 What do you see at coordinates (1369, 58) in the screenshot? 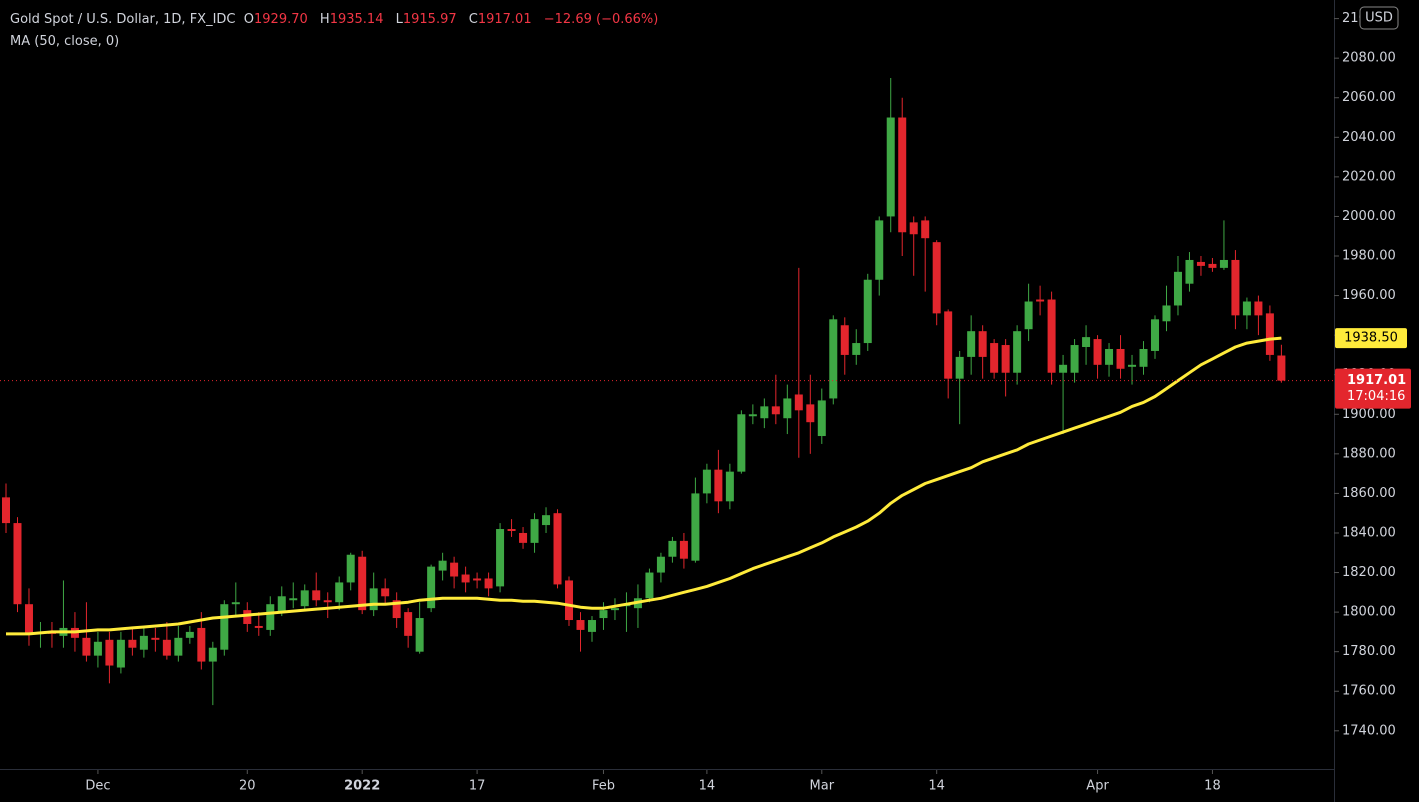
I see `y-tick-label: 2080.00` at bounding box center [1369, 58].